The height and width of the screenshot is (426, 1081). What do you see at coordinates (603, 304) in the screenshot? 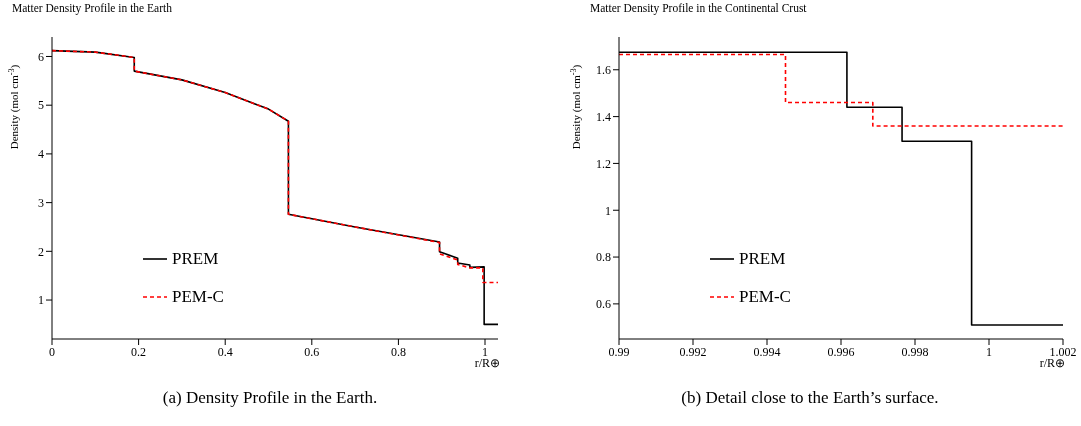
I see `y-tick-label: 0.6` at bounding box center [603, 304].